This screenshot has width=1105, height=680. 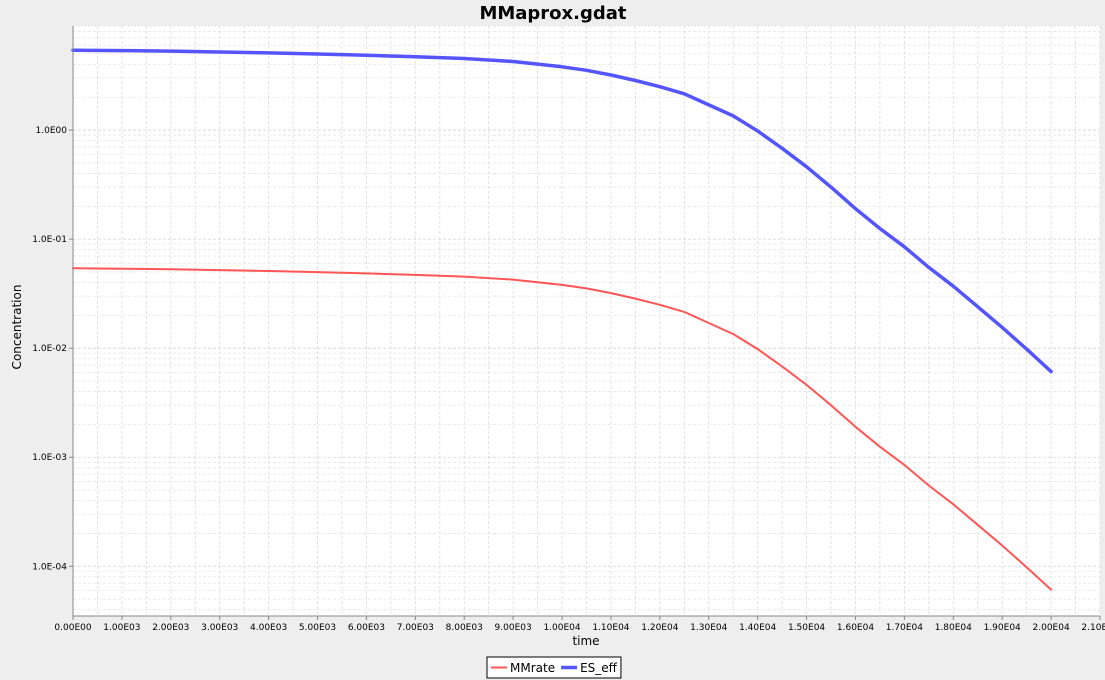 What do you see at coordinates (708, 628) in the screenshot?
I see `x-tick-label: 1.30E04` at bounding box center [708, 628].